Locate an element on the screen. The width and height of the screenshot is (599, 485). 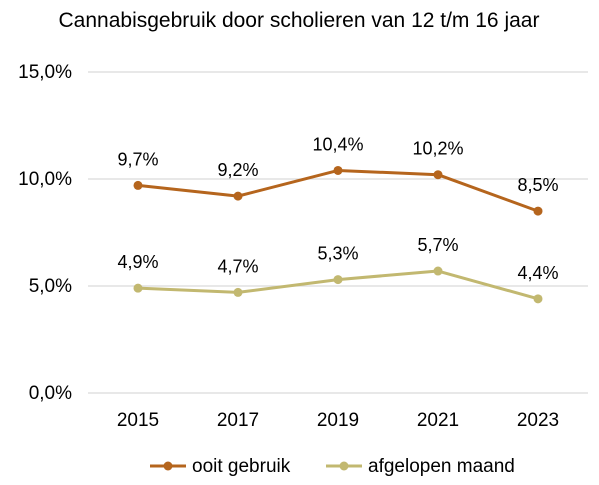
legend-label: ooit gebruik is located at coordinates (241, 466).